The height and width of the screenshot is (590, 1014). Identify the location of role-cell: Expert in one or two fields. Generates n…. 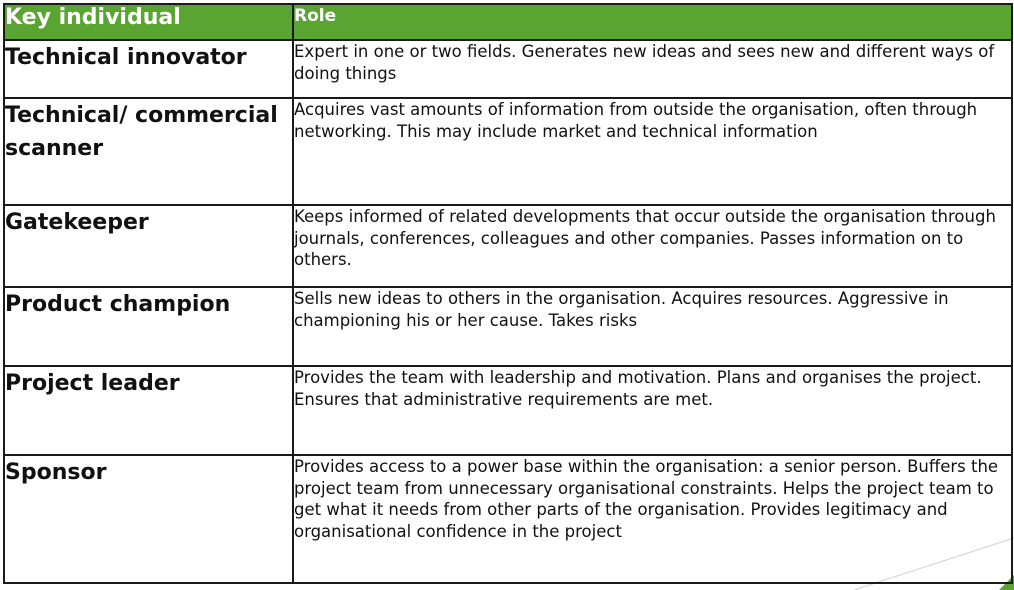
(652, 69).